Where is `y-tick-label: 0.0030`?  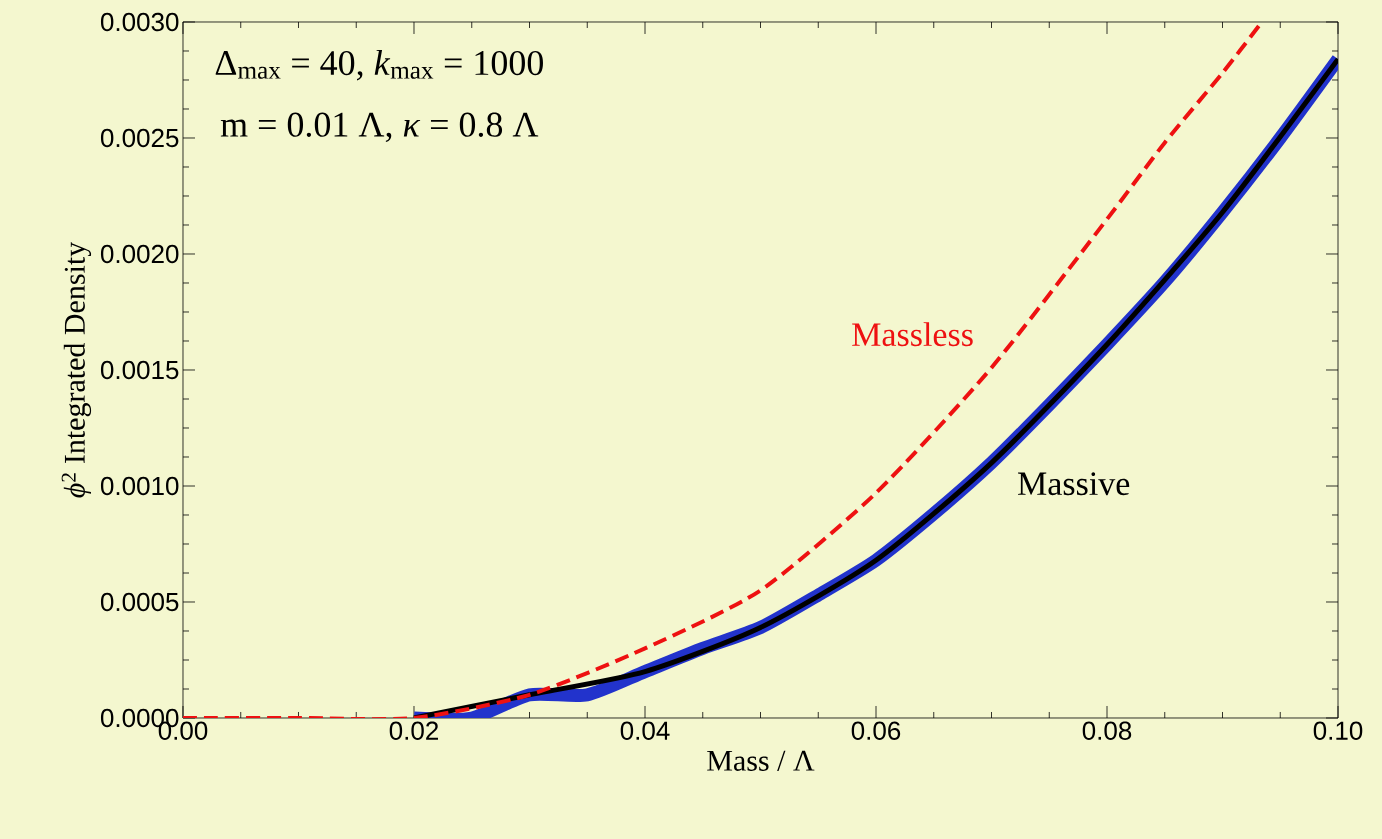 y-tick-label: 0.0030 is located at coordinates (139, 22).